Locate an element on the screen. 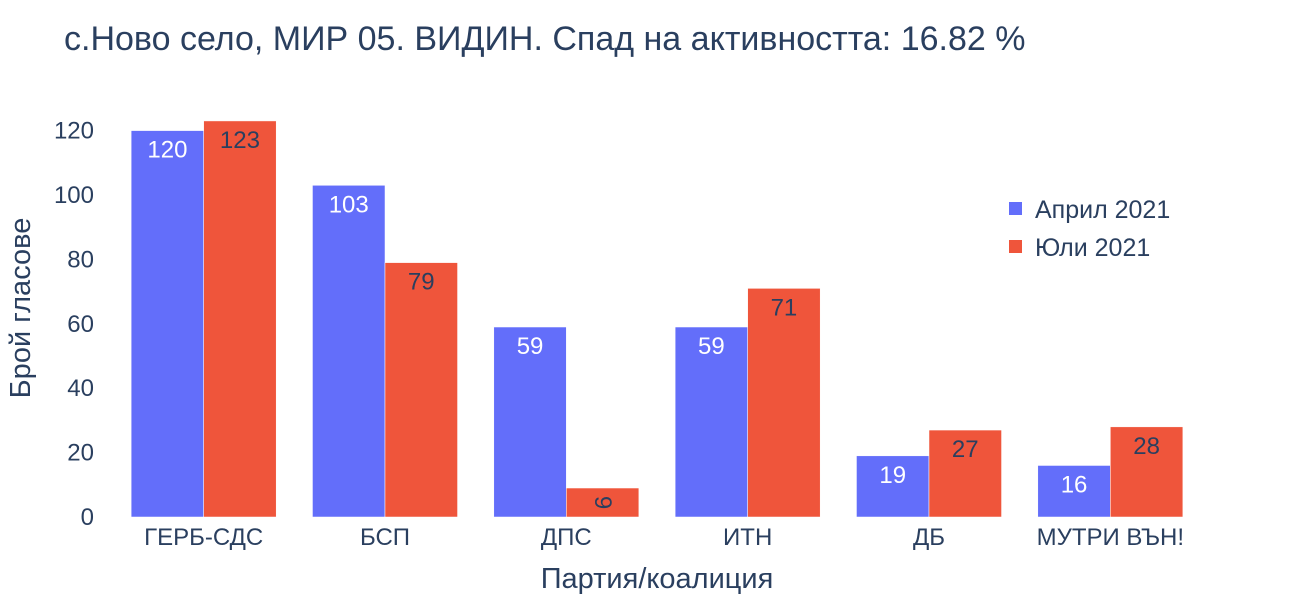 The width and height of the screenshot is (1300, 600). legend-label: Април 2021 is located at coordinates (1102, 210).